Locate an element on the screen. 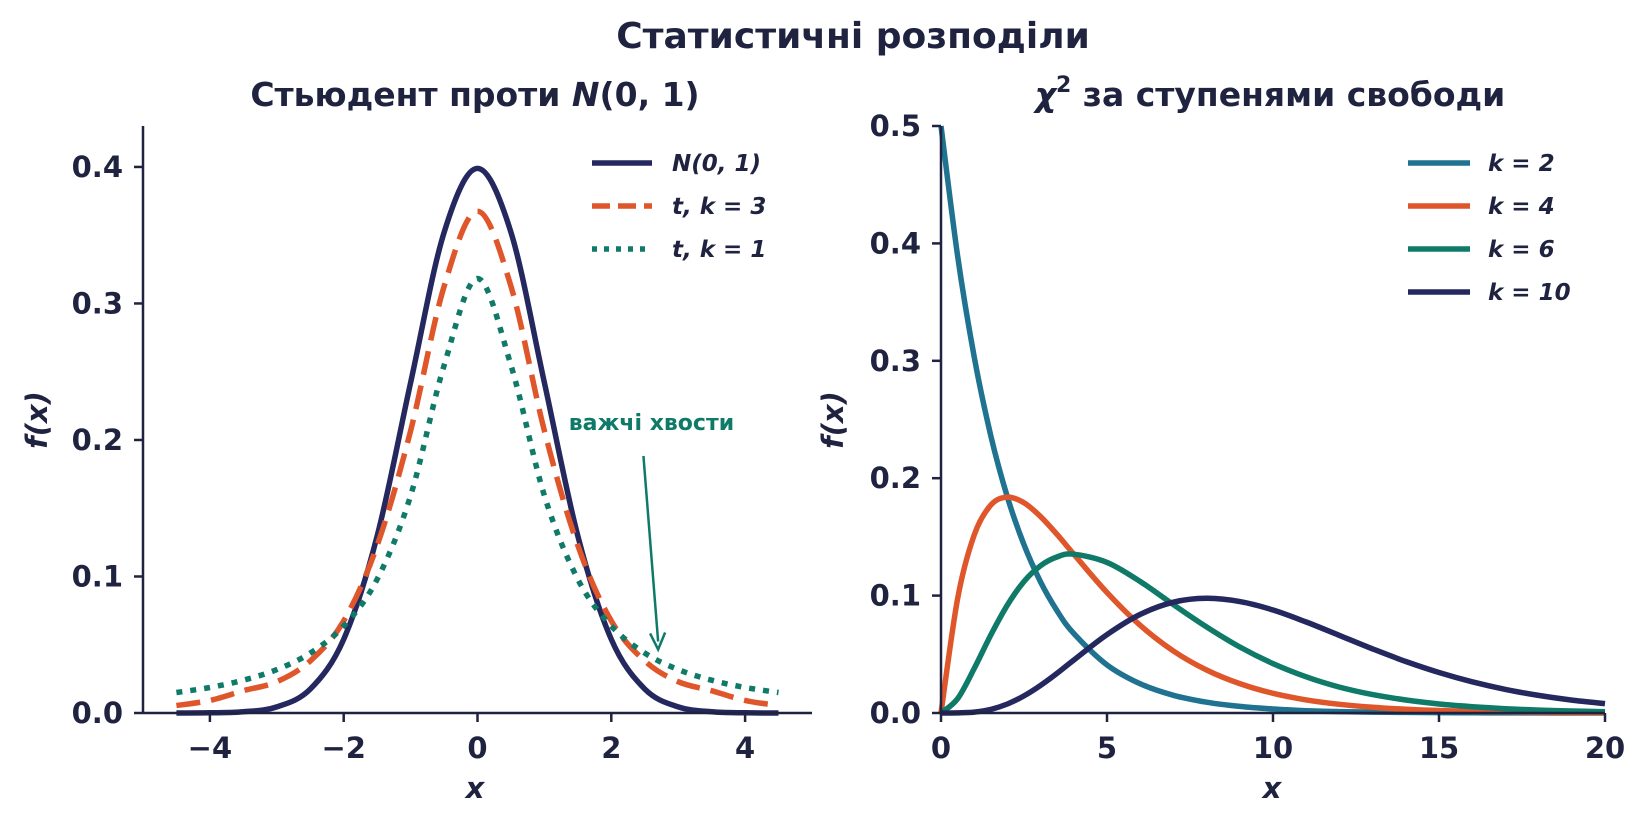  legend-label-1: t, k = 3 is located at coordinates (719, 207).